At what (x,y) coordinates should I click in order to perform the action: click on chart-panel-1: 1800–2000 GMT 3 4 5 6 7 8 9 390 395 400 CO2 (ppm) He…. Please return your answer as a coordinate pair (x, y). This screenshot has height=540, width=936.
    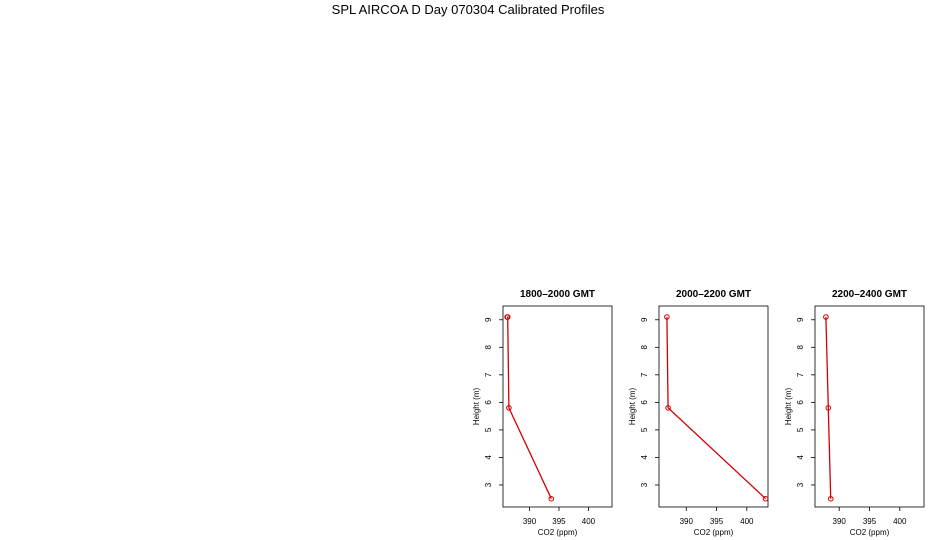
    Looking at the image, I should click on (542, 413).